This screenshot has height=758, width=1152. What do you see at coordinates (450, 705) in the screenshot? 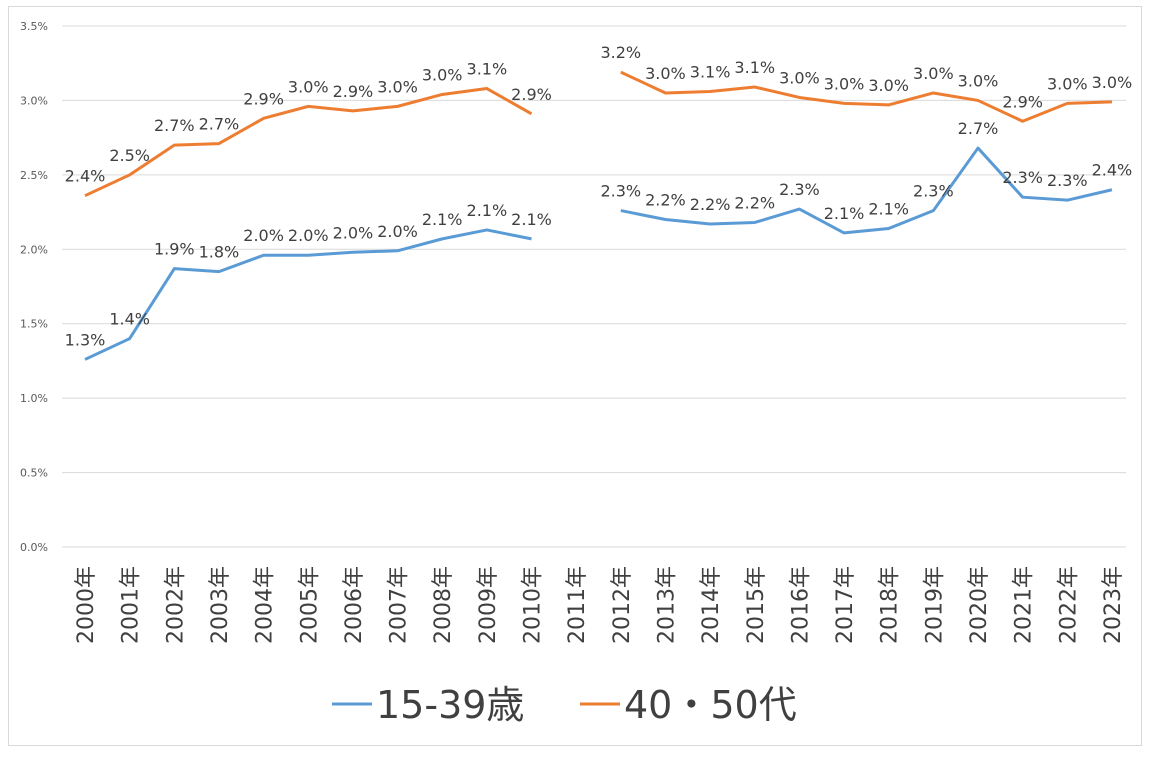
I see `legend-label-15-39: 15-39歳` at bounding box center [450, 705].